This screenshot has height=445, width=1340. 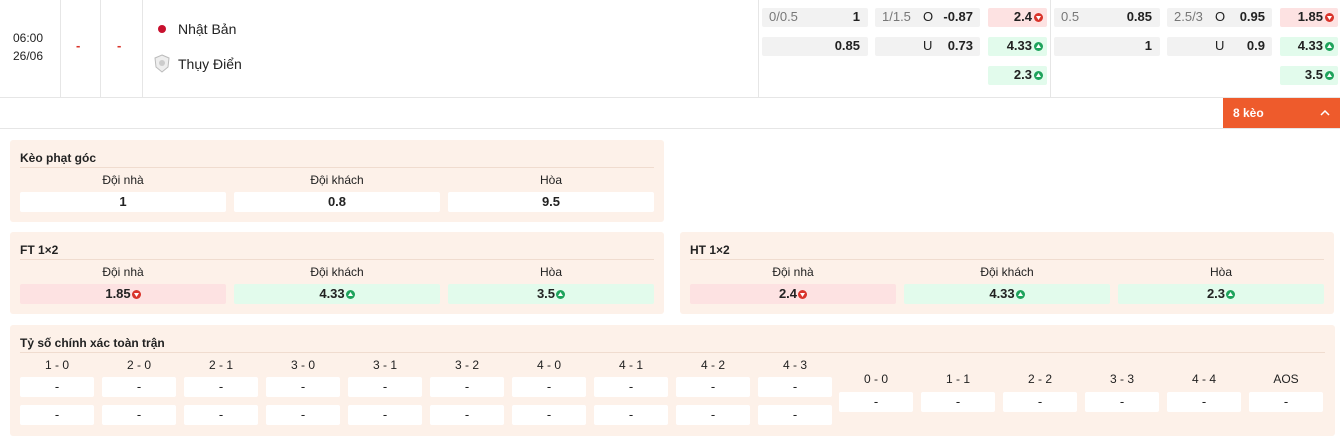 What do you see at coordinates (220, 365) in the screenshot?
I see `score-label: 2 - 1` at bounding box center [220, 365].